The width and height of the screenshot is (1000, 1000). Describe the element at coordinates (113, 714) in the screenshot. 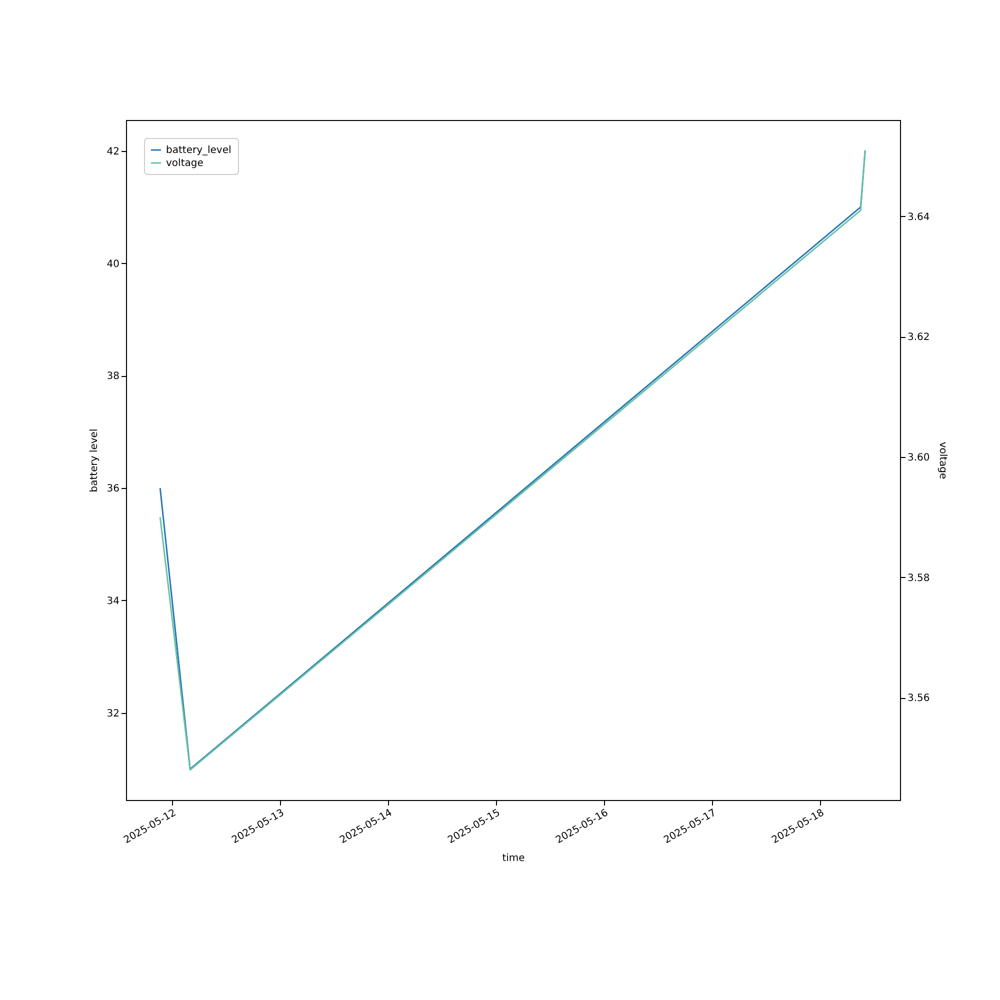

I see `y-tick-label: 32` at that location.